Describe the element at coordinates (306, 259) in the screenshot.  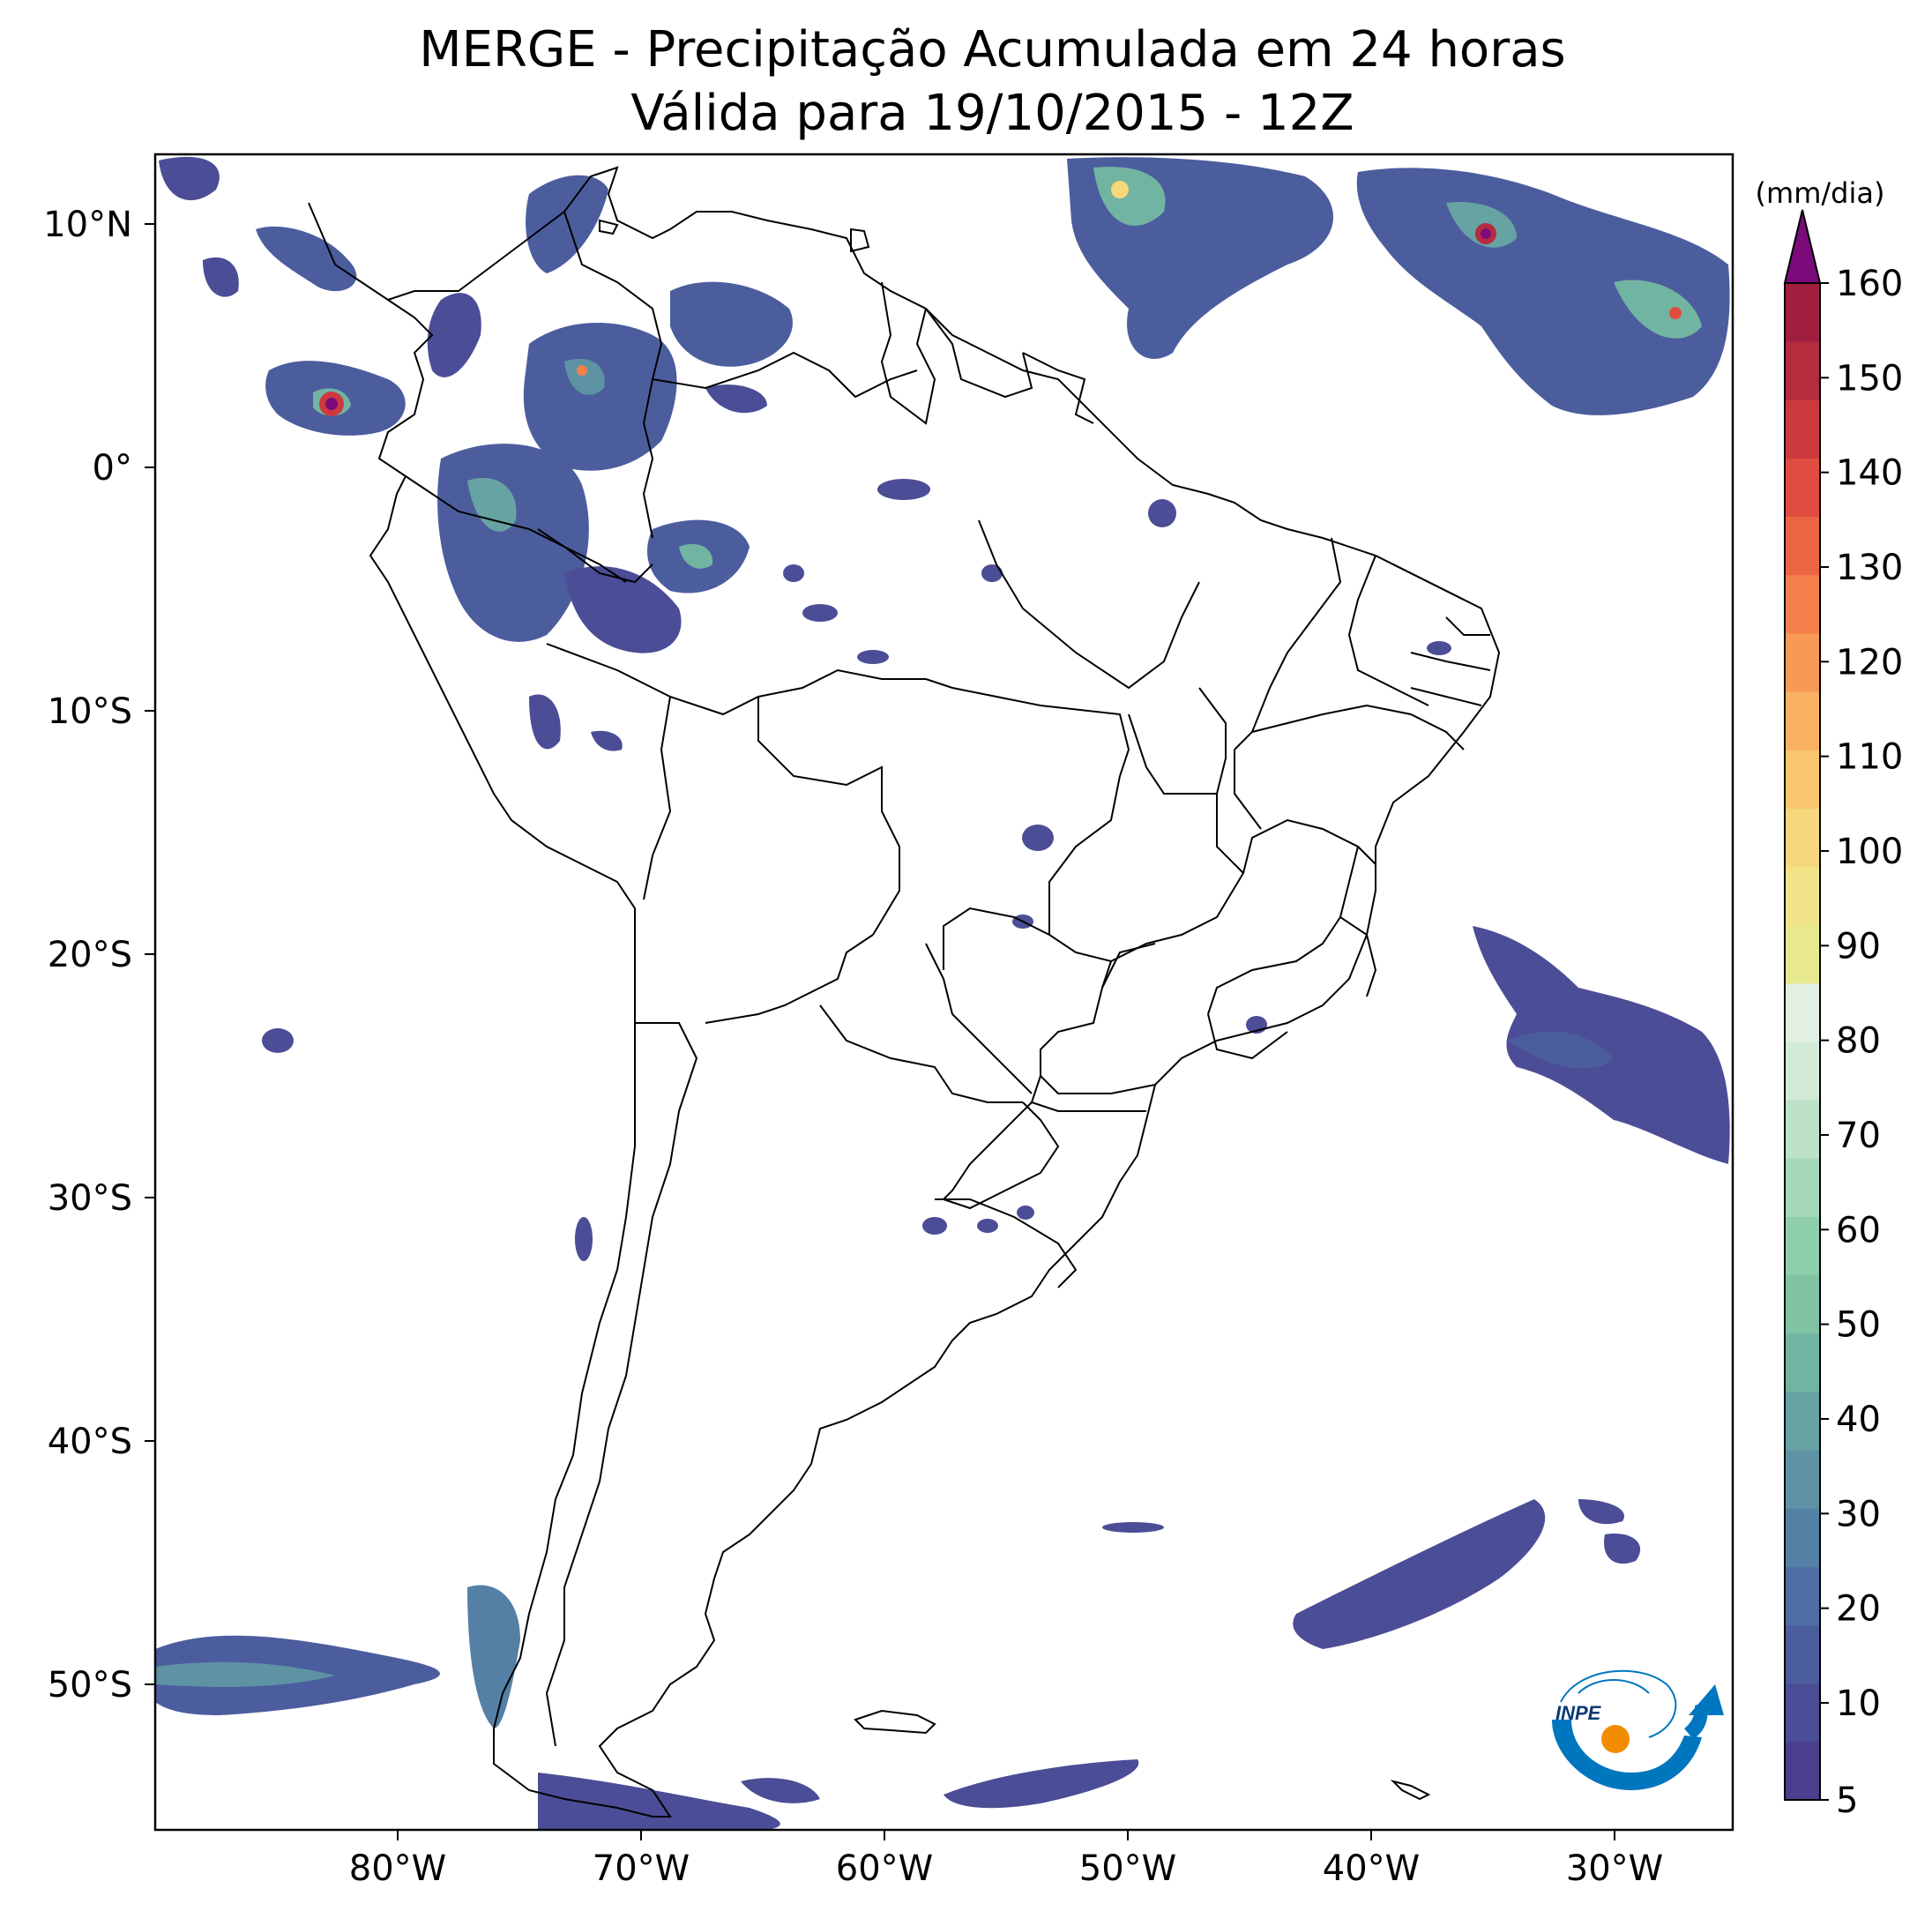
I see `rain-cell-central-america` at that location.